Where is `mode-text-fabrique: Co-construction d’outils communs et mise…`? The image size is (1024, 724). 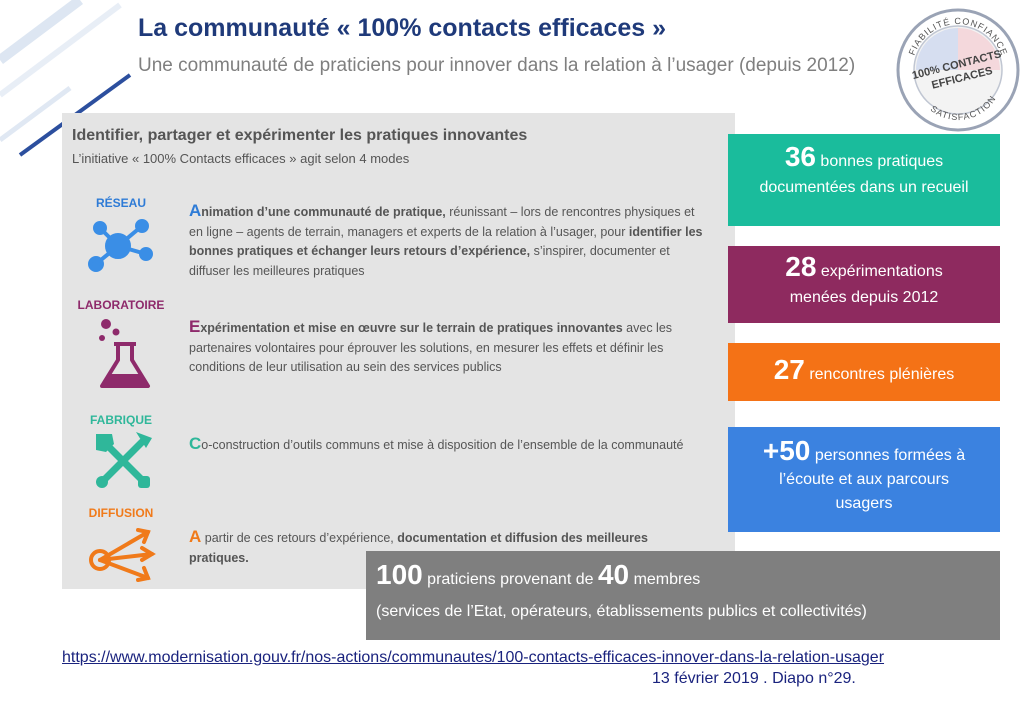
mode-text-fabrique: Co-construction d’outils communs et mise… is located at coordinates (436, 443).